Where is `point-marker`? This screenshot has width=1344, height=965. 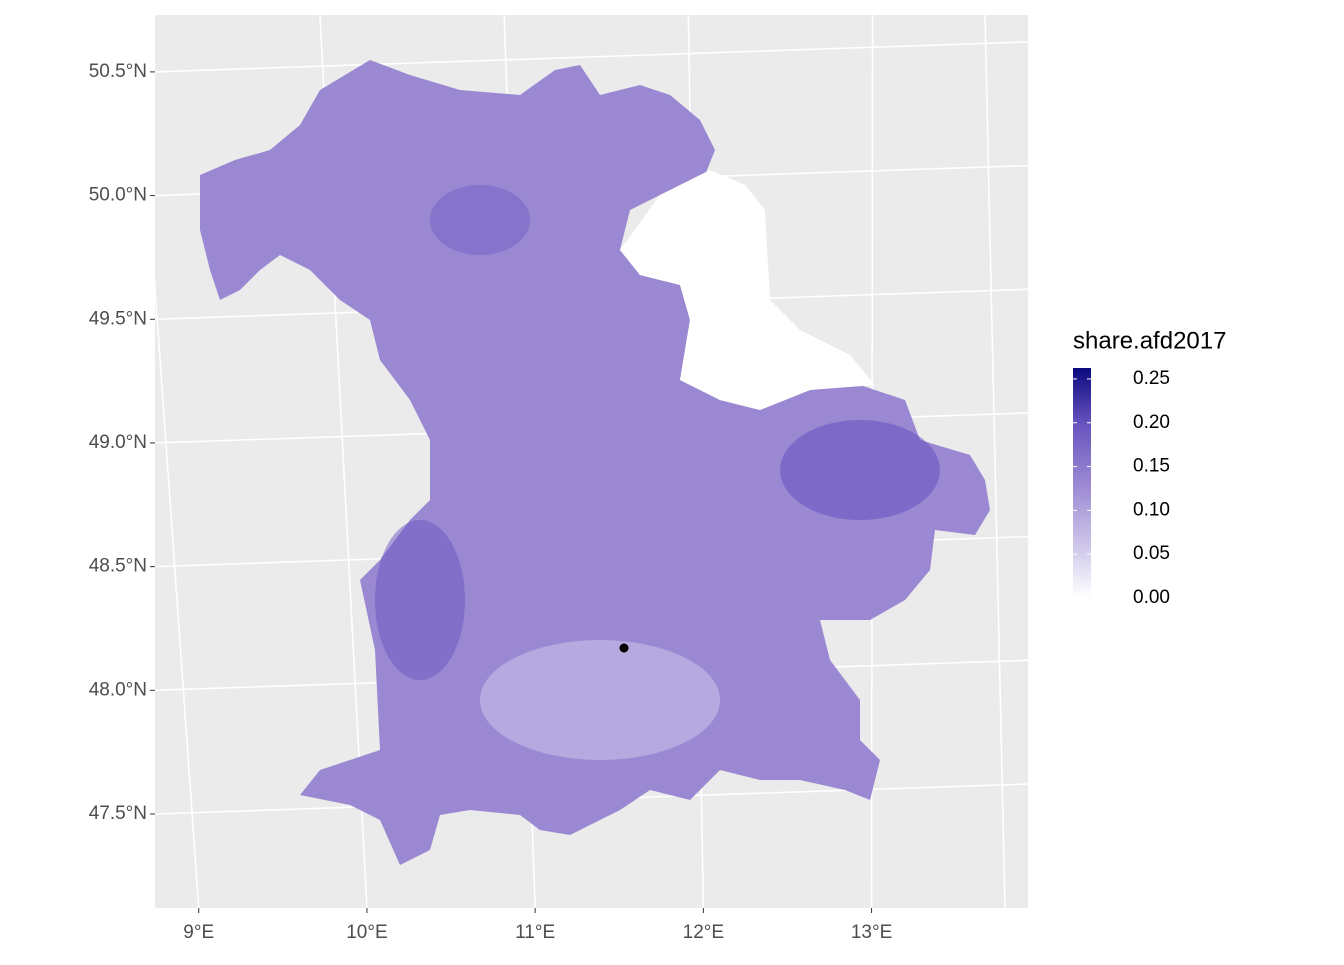
point-marker is located at coordinates (624, 648).